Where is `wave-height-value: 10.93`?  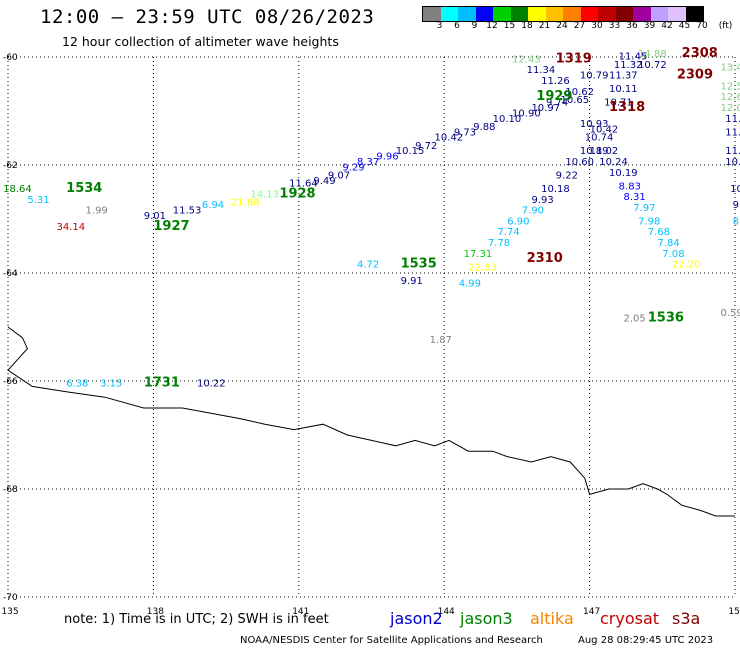
wave-height-value: 10.93 is located at coordinates (594, 124).